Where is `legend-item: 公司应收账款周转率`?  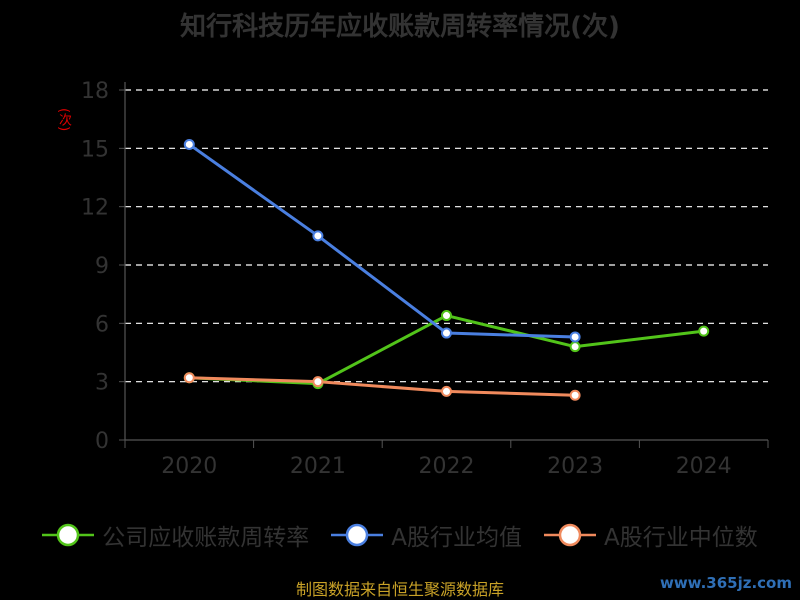
legend-item: 公司应收账款周转率 is located at coordinates (175, 535).